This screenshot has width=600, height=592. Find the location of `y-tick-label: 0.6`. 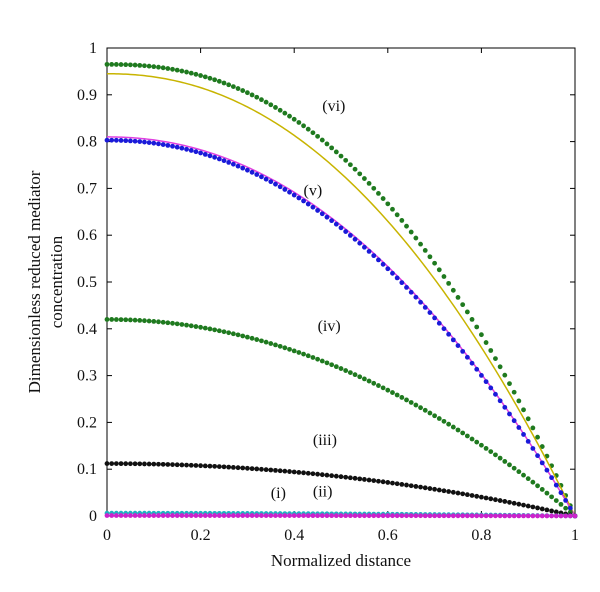

y-tick-label: 0.6 is located at coordinates (87, 235).